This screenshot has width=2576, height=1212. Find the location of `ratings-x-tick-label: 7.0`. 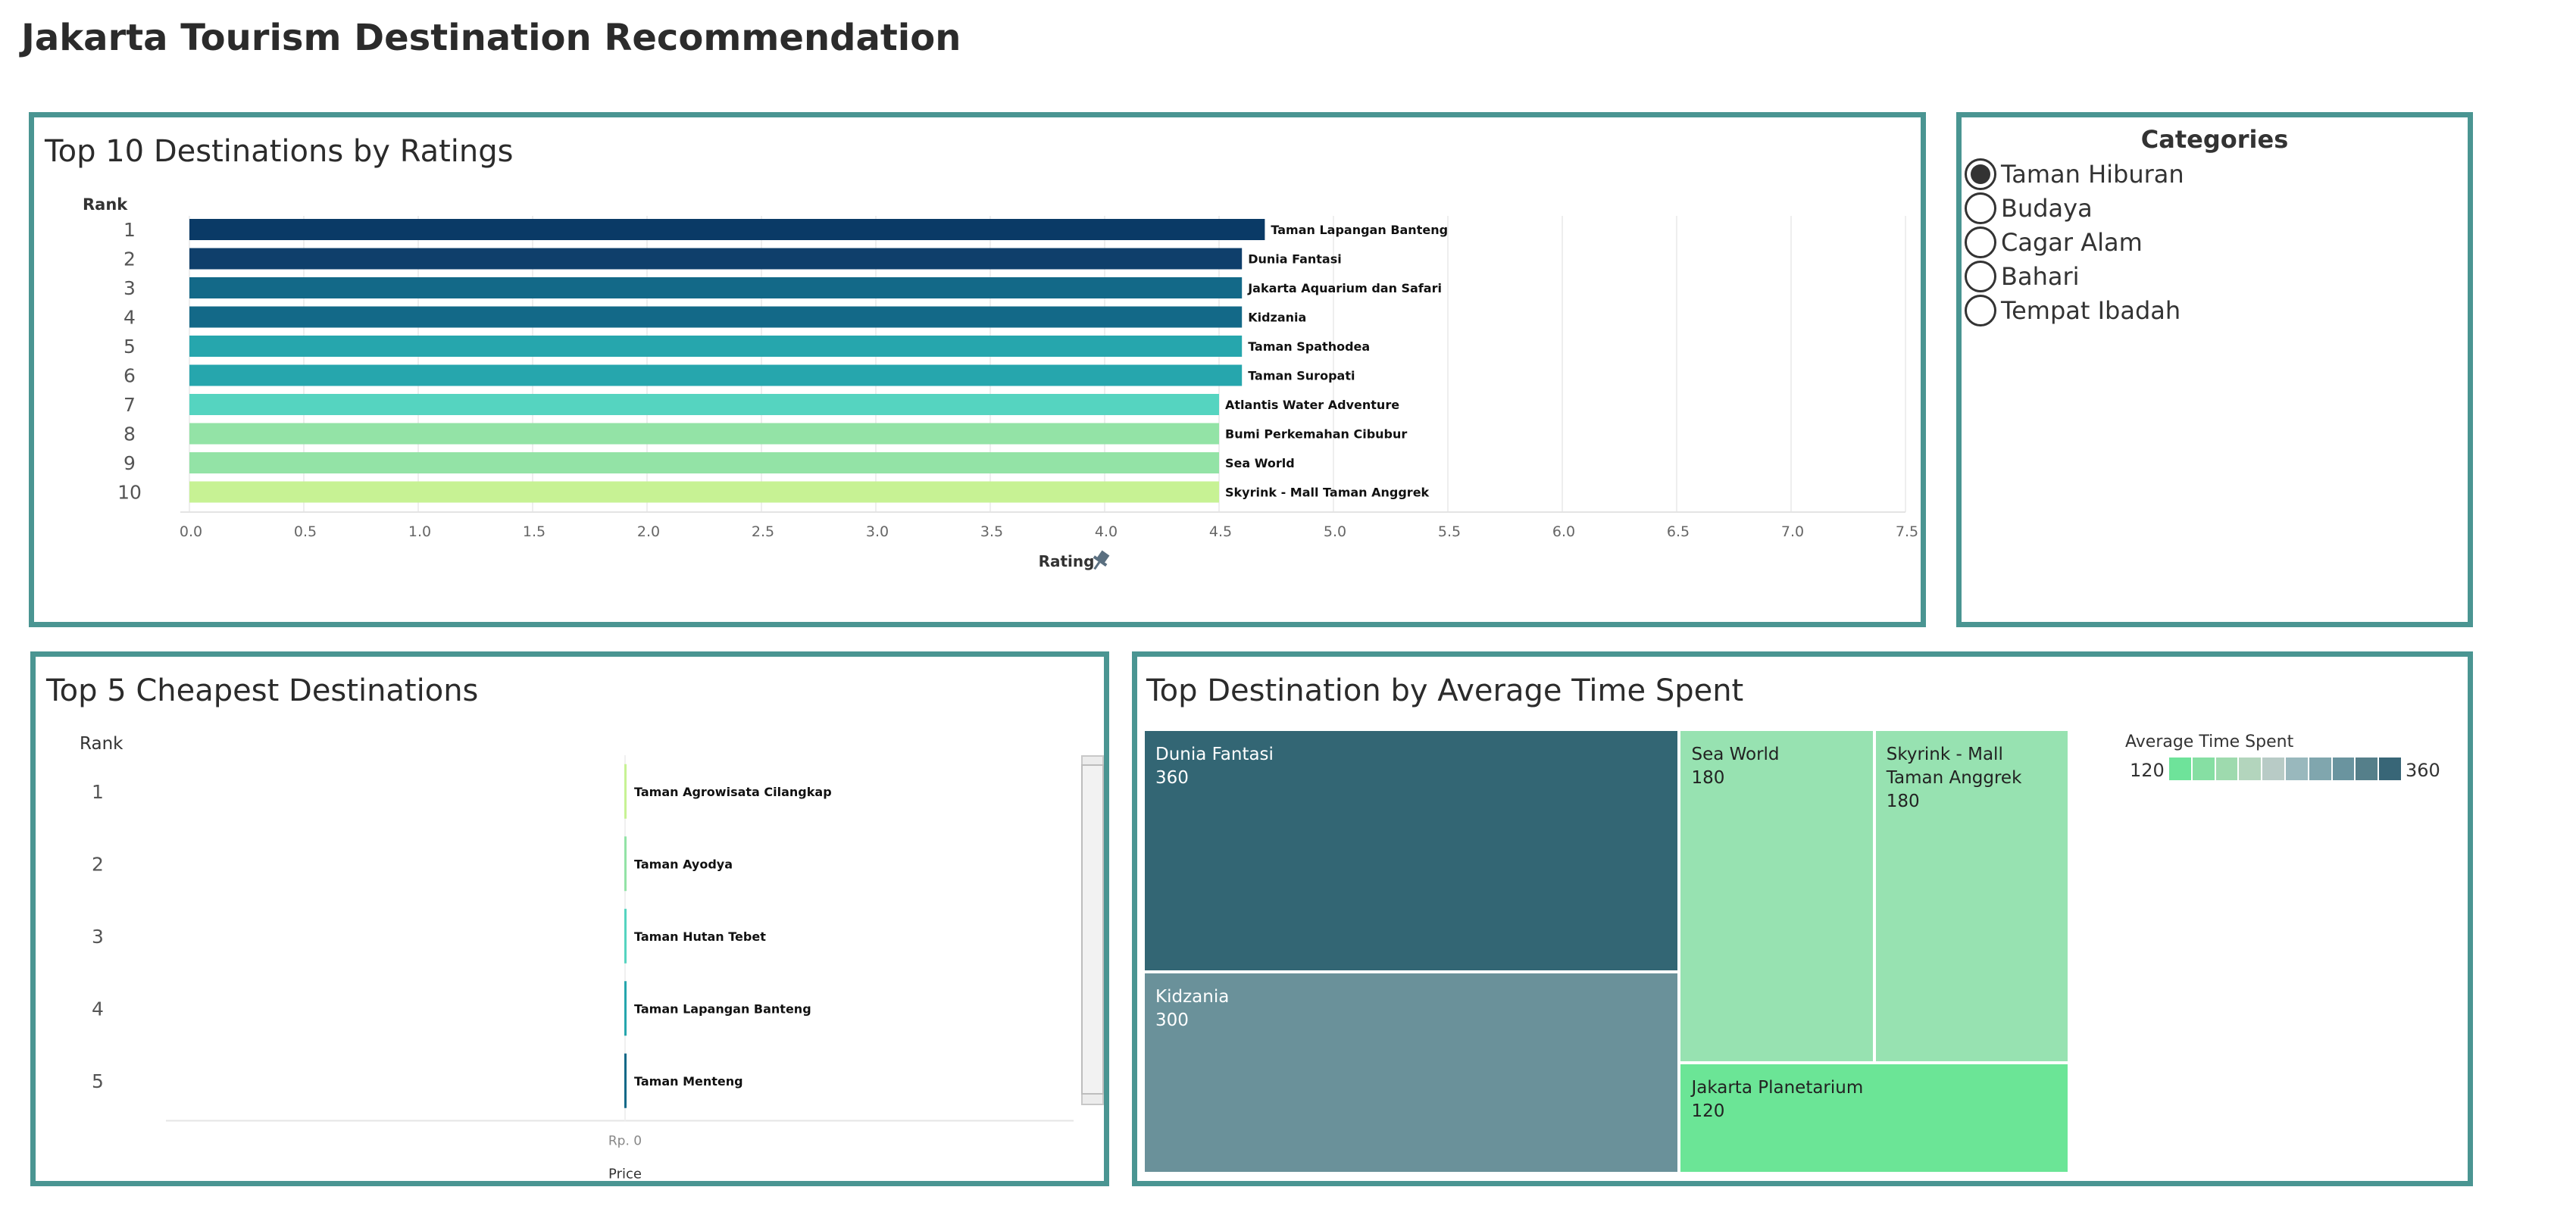

ratings-x-tick-label: 7.0 is located at coordinates (1793, 531).